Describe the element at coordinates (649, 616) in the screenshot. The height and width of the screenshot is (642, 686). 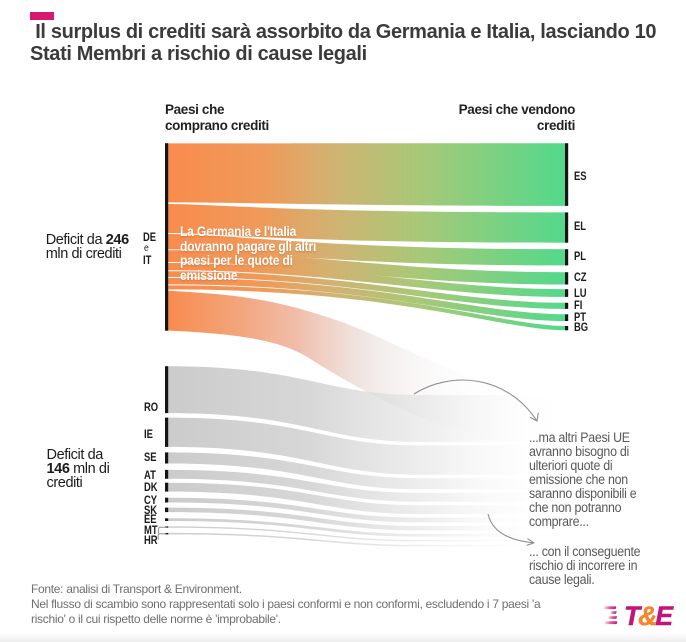
I see `svg-text: T&E` at that location.